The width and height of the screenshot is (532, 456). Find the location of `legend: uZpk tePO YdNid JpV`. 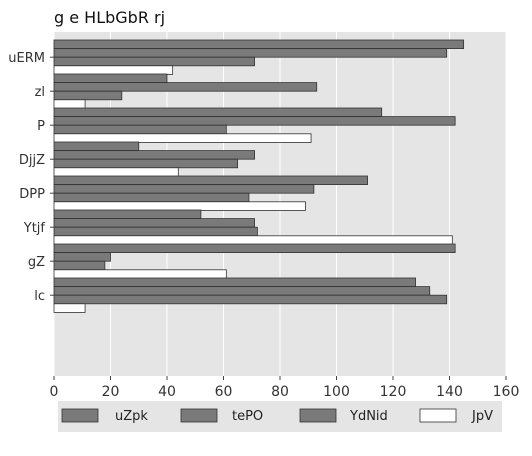

legend: uZpk tePO YdNid JpV is located at coordinates (280, 416).